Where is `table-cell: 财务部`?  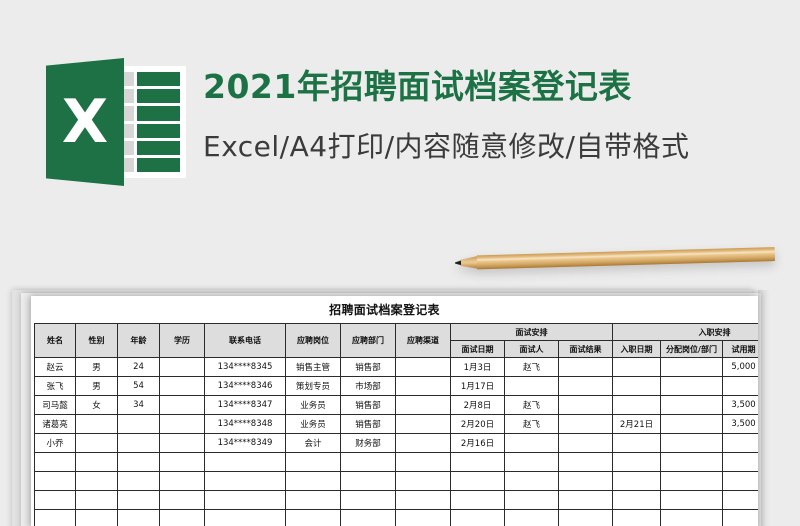 table-cell: 财务部 is located at coordinates (368, 443).